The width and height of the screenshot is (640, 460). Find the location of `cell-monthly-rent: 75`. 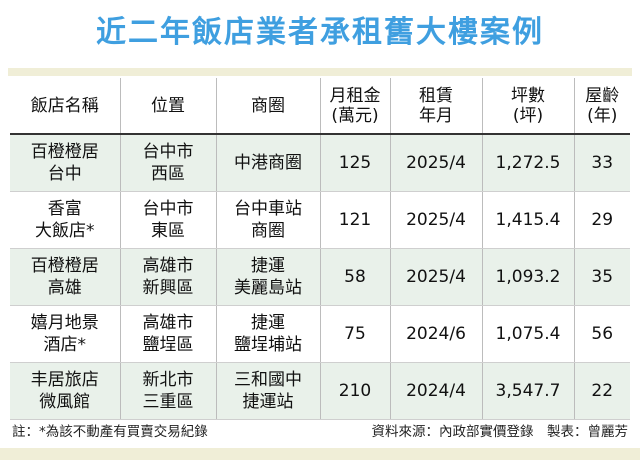

cell-monthly-rent: 75 is located at coordinates (355, 334).